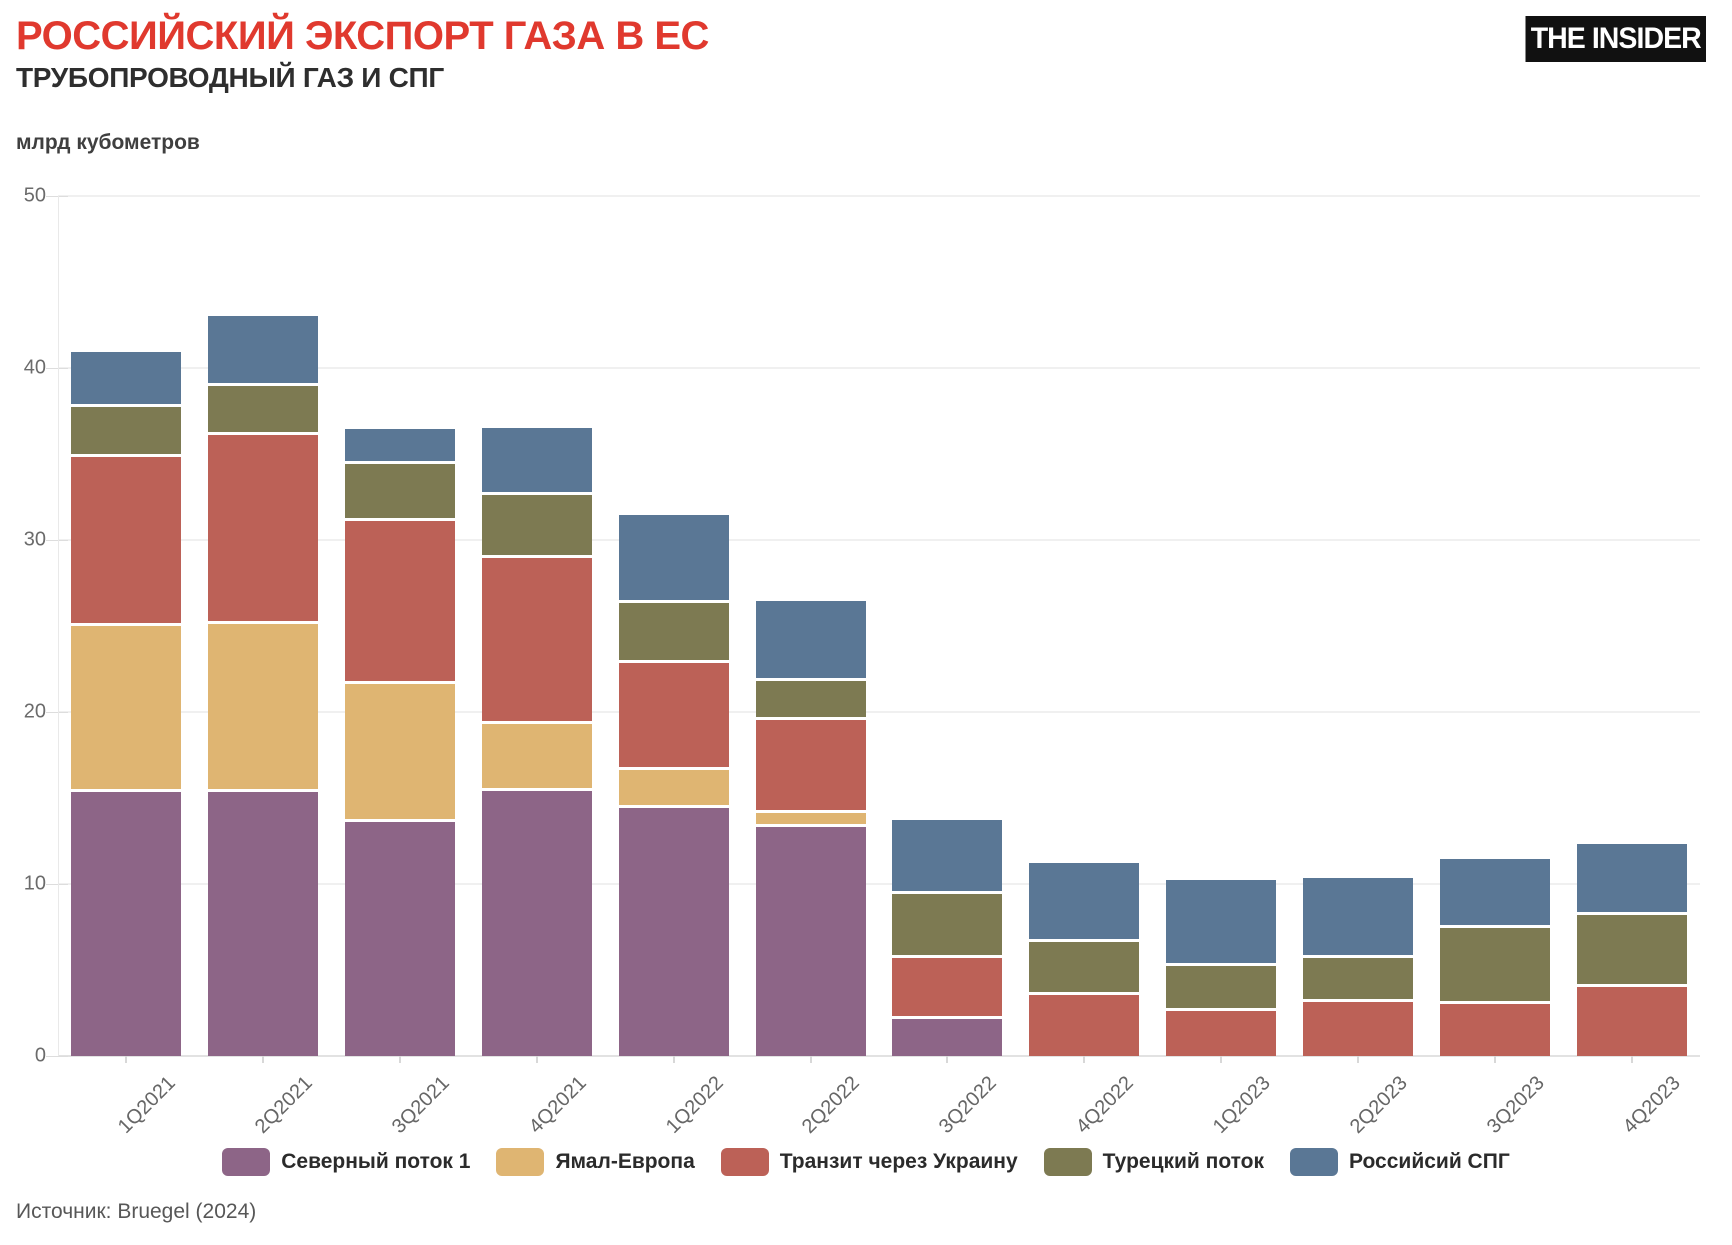 This screenshot has width=1732, height=1245. I want to click on legend-label: Транзит через Украину, so click(898, 1161).